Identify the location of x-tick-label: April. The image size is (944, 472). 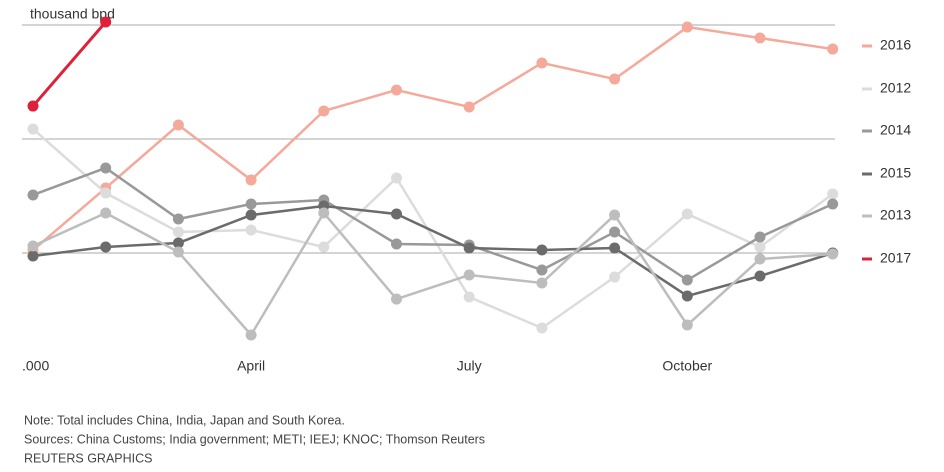
(251, 366).